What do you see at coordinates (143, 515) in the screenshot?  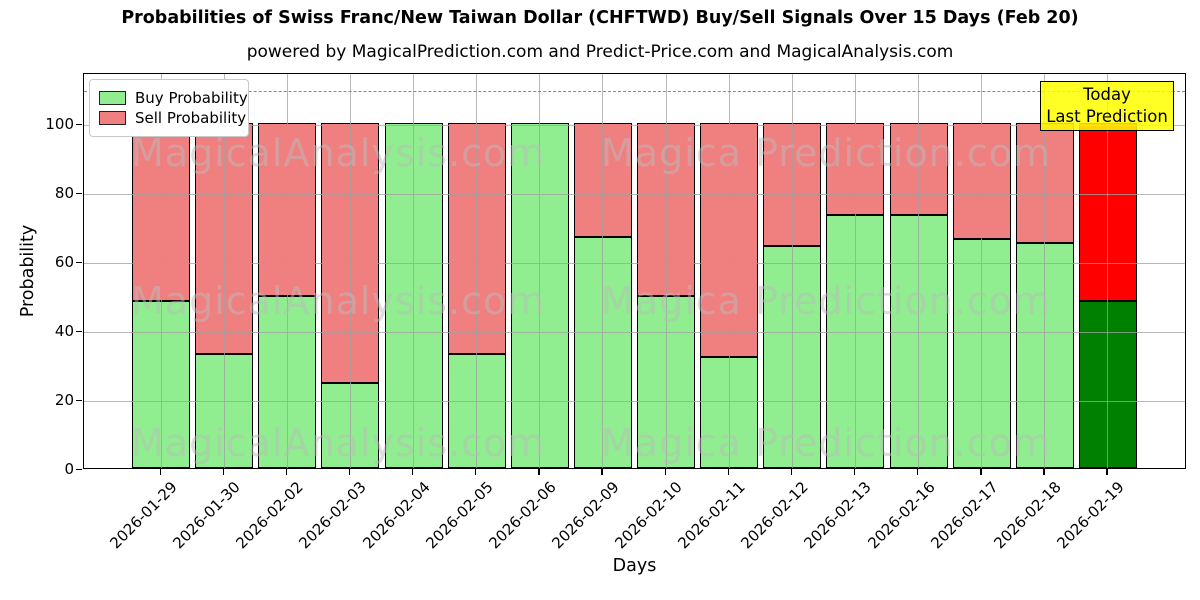 I see `x-tick-label: 2026-01-29` at bounding box center [143, 515].